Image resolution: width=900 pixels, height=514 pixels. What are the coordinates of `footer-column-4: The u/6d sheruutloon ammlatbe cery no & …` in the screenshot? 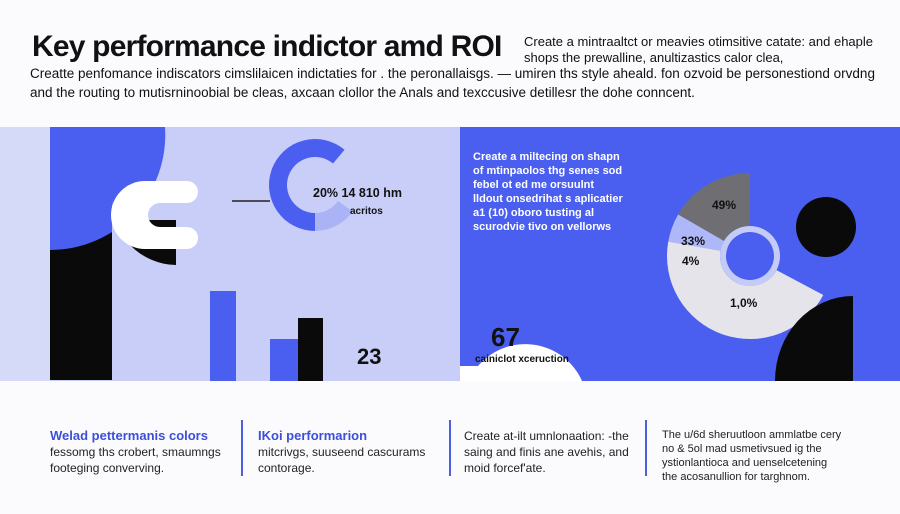 It's located at (752, 456).